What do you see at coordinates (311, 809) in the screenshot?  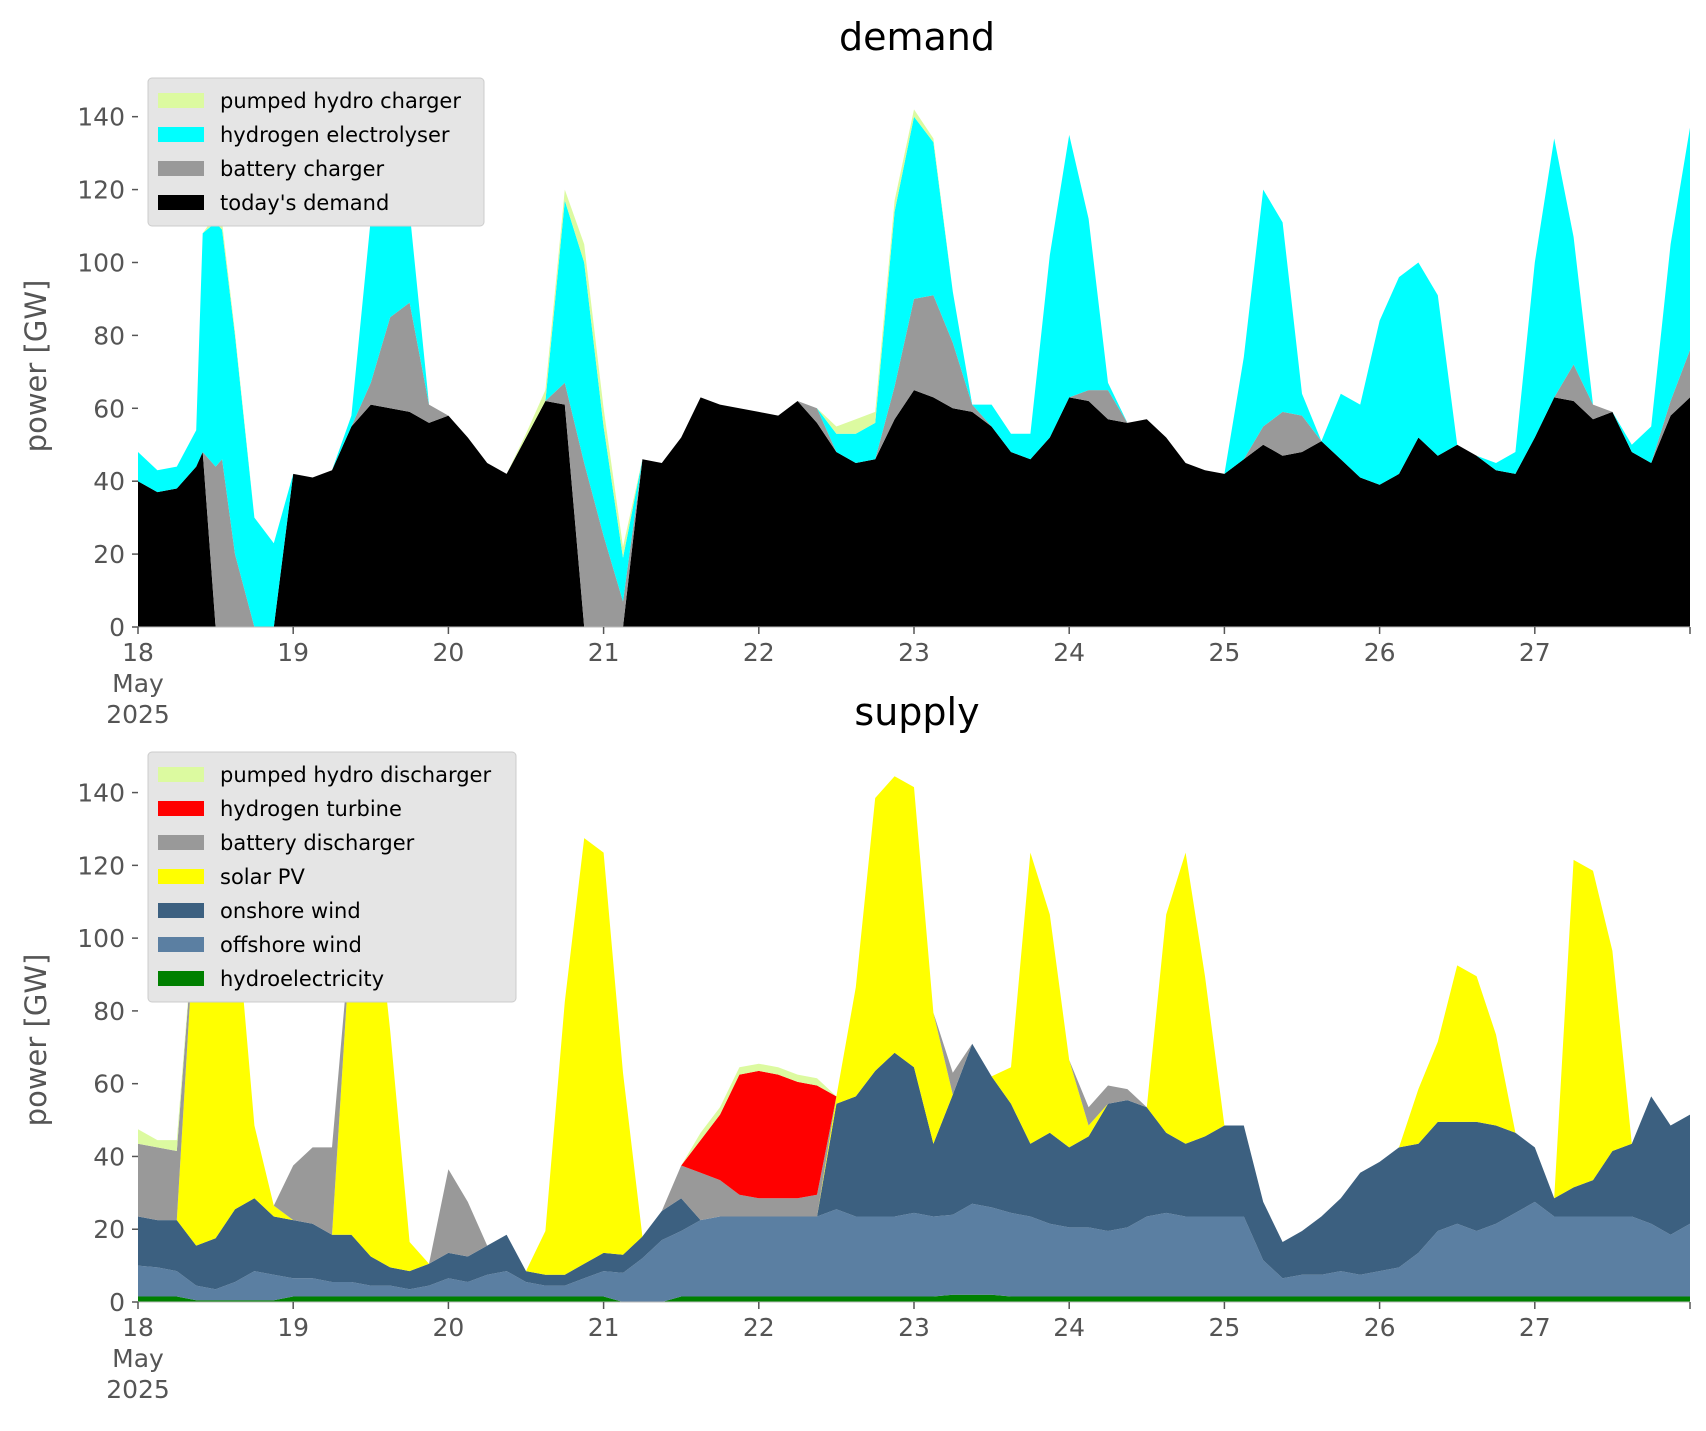 I see `legend-label-hydrogen-turbine: hydrogen turbine` at bounding box center [311, 809].